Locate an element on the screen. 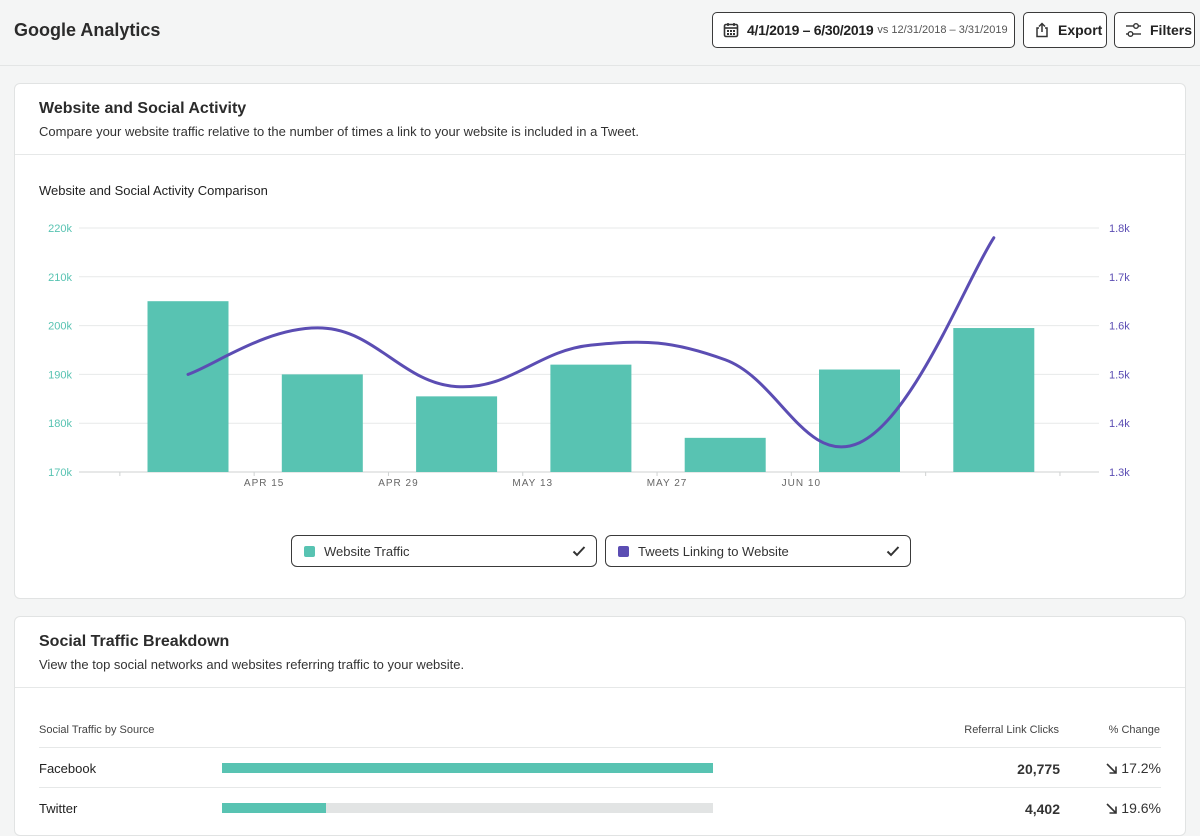 The image size is (1200, 836). y-right-tick-label: 1.3k is located at coordinates (1119, 473).